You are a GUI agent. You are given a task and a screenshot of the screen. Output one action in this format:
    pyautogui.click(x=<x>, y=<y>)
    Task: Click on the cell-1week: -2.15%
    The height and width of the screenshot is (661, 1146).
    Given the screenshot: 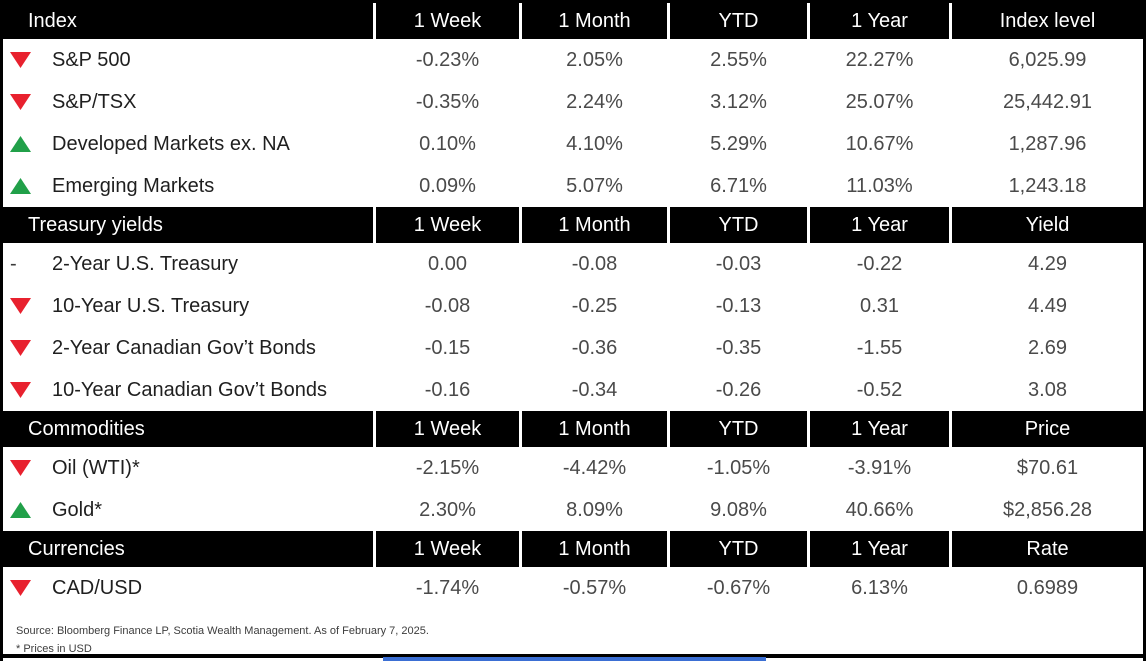 What is the action you would take?
    pyautogui.click(x=447, y=467)
    